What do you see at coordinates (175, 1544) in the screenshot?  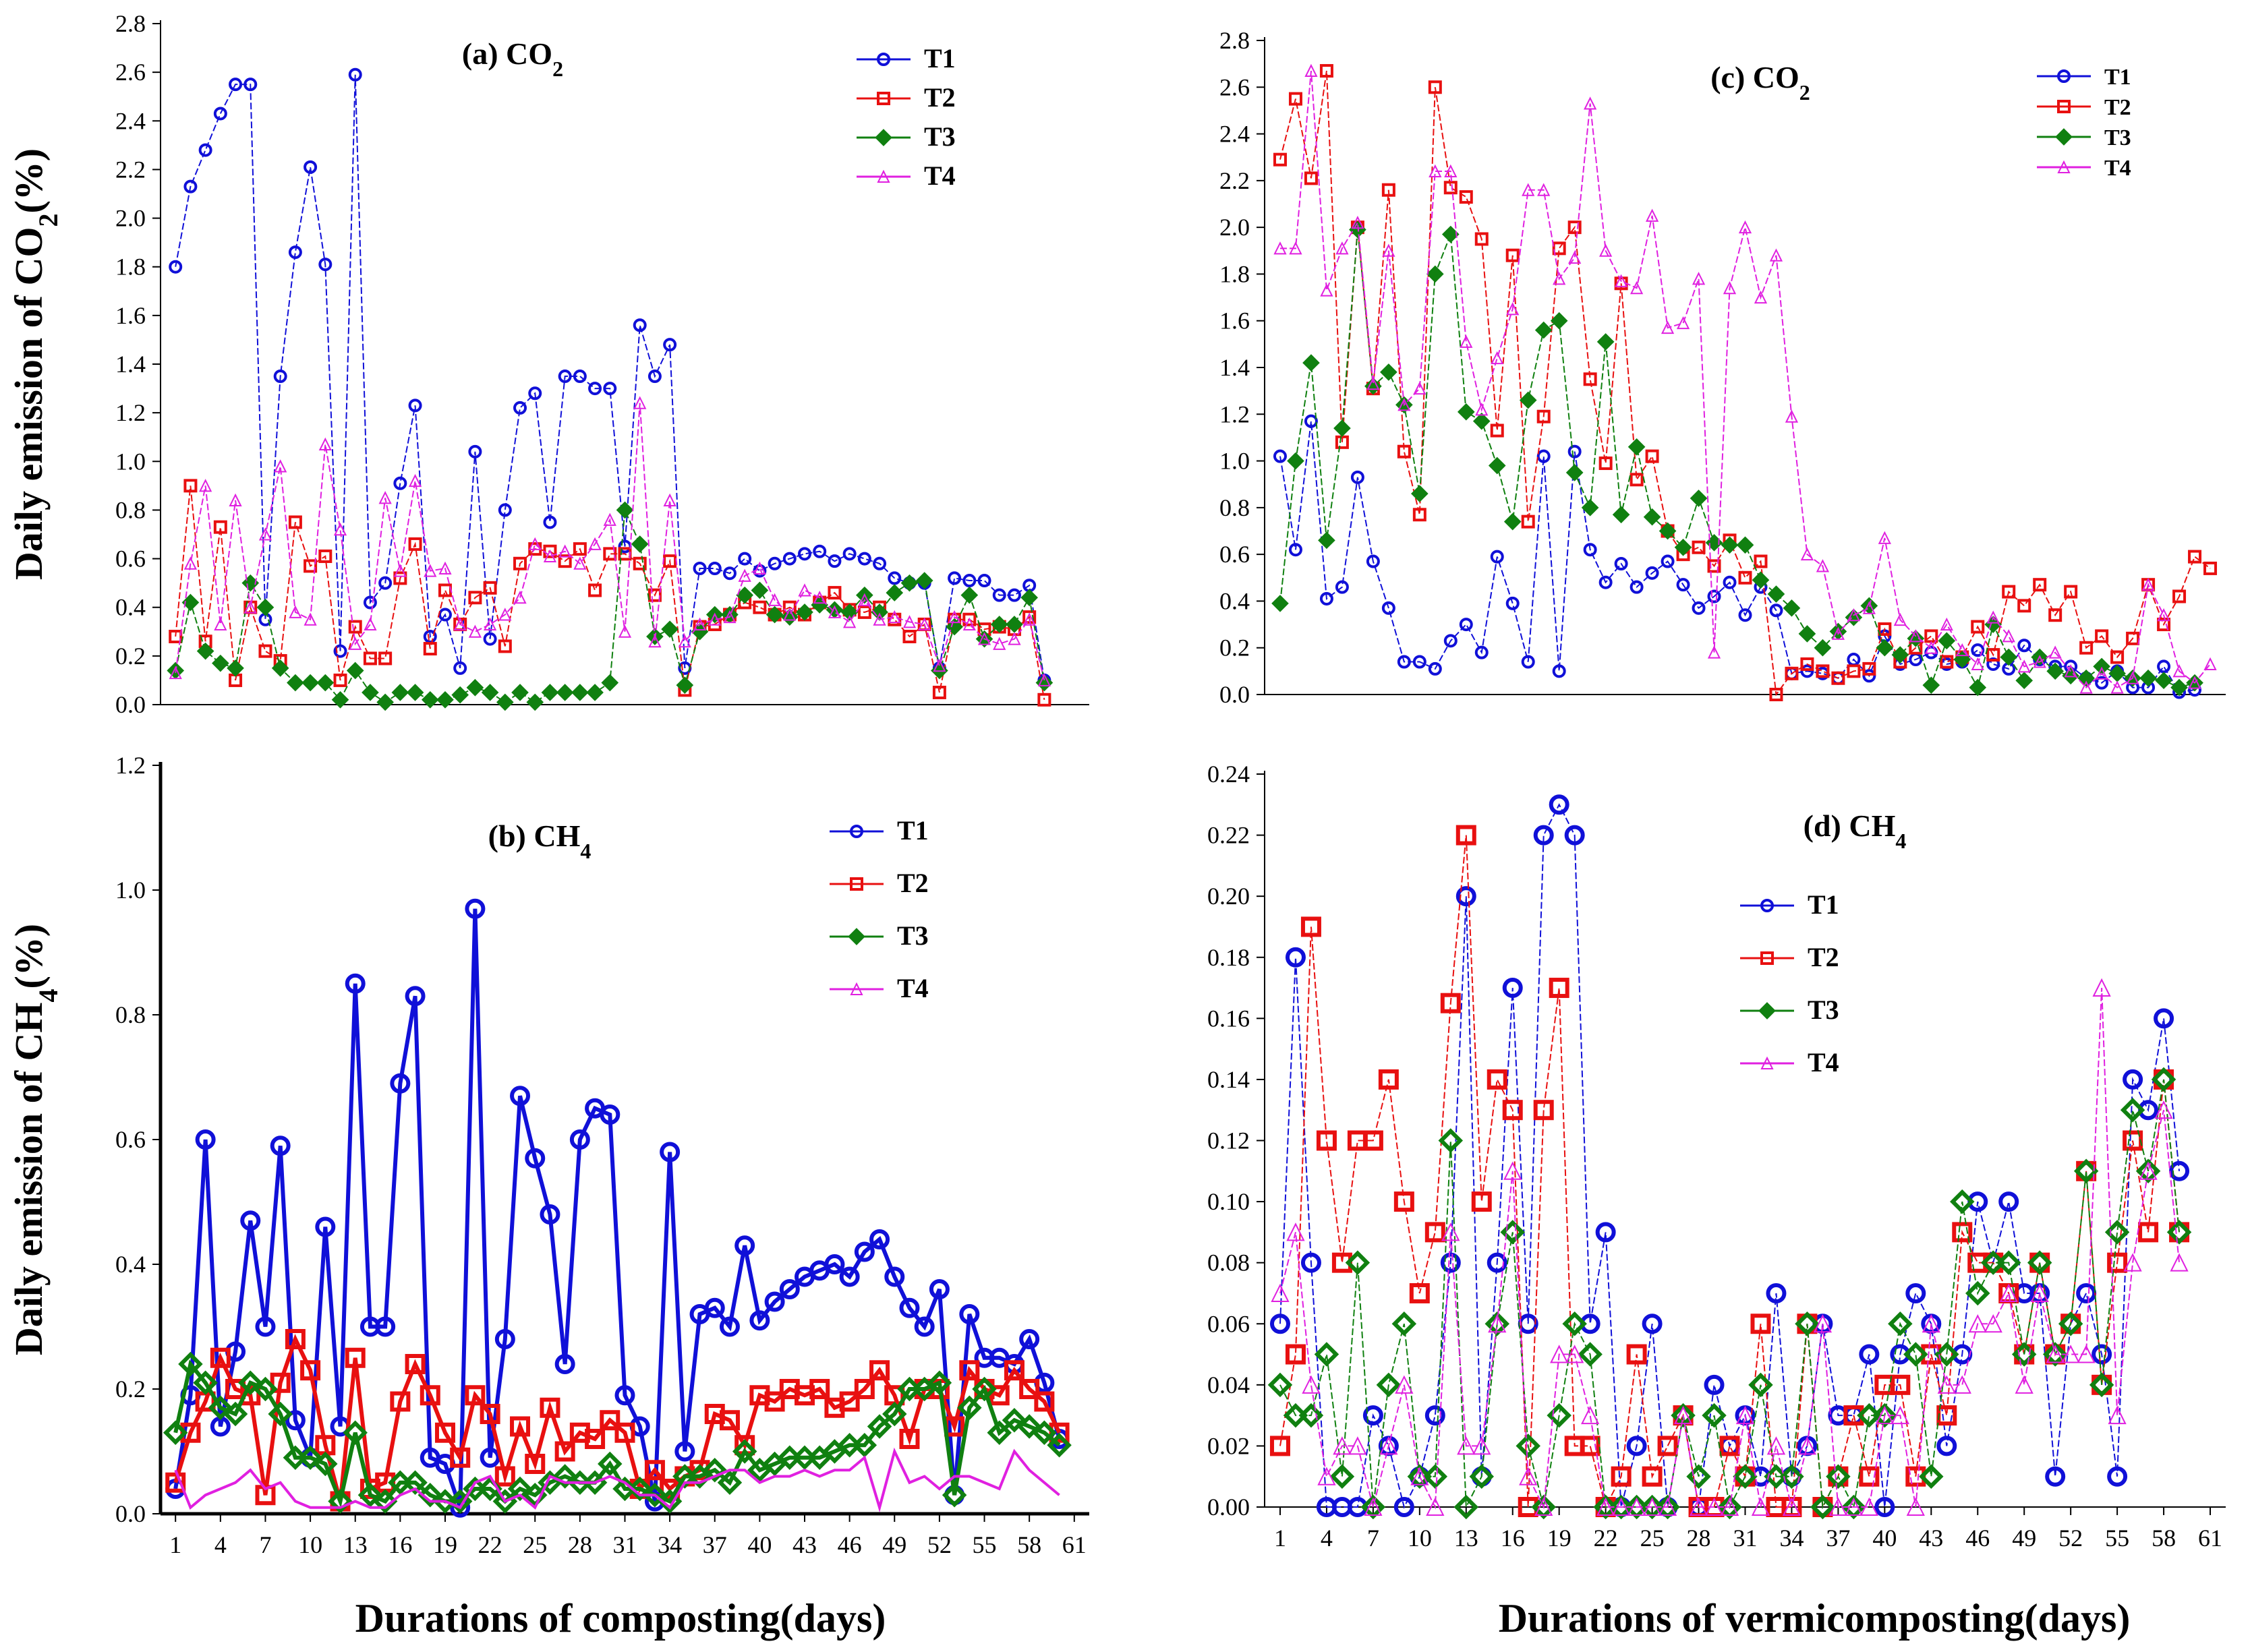 I see `x-tick-label: 1` at bounding box center [175, 1544].